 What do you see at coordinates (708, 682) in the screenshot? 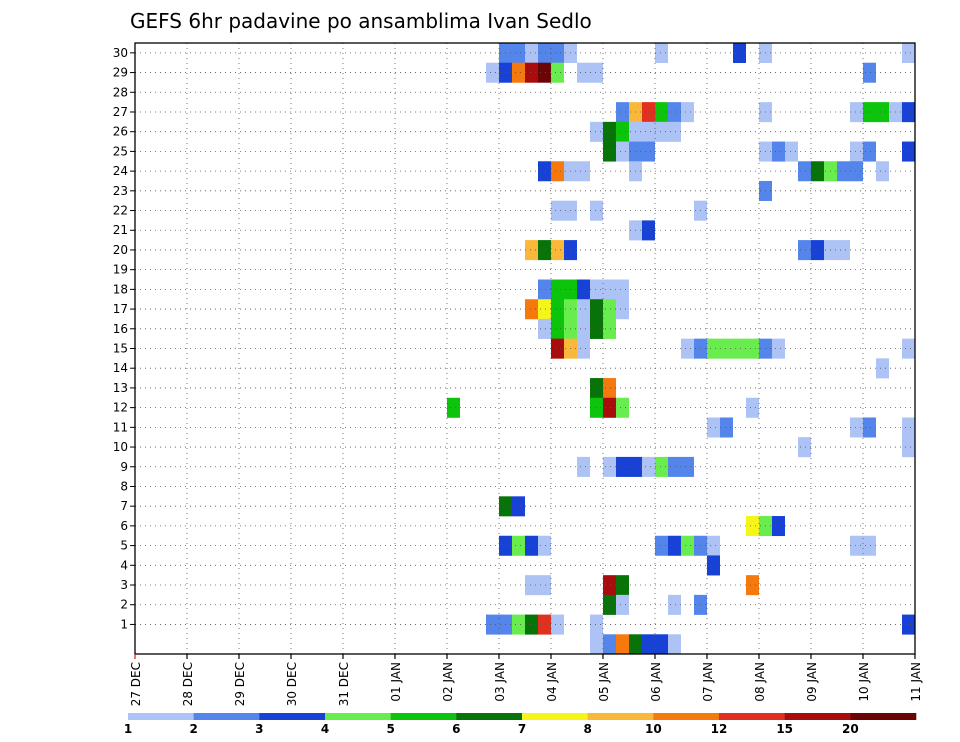
I see `x-tick-label-11: 07 JAN` at bounding box center [708, 682].